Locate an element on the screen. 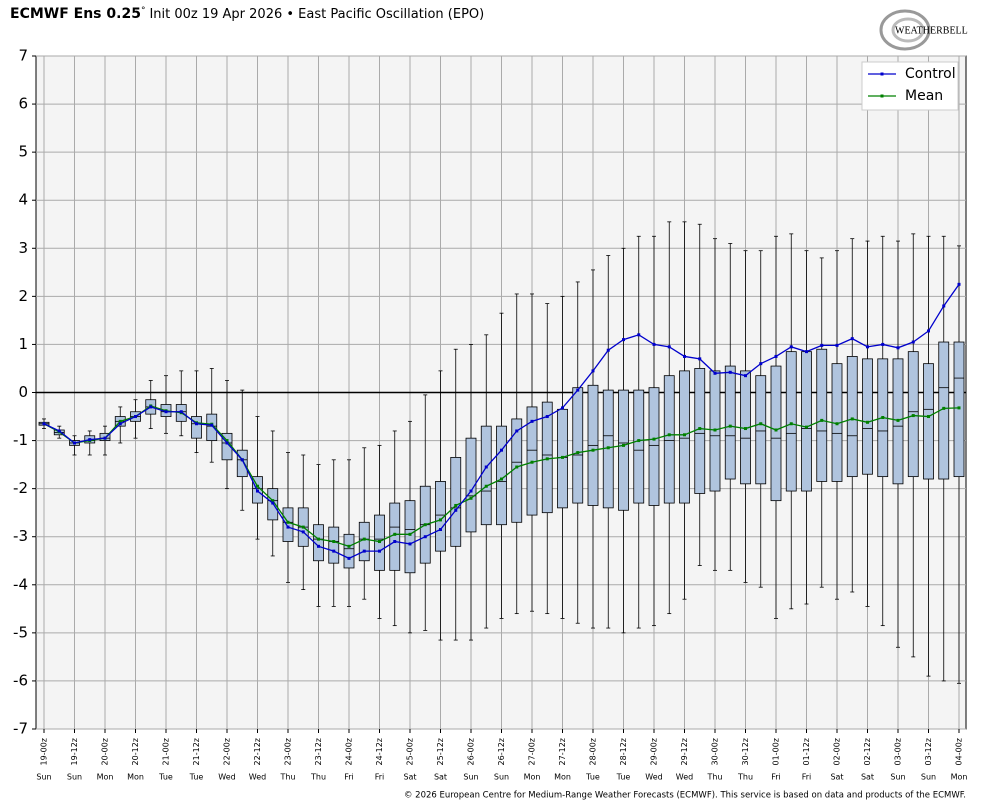  y-tick-label: 6 is located at coordinates (23, 104).